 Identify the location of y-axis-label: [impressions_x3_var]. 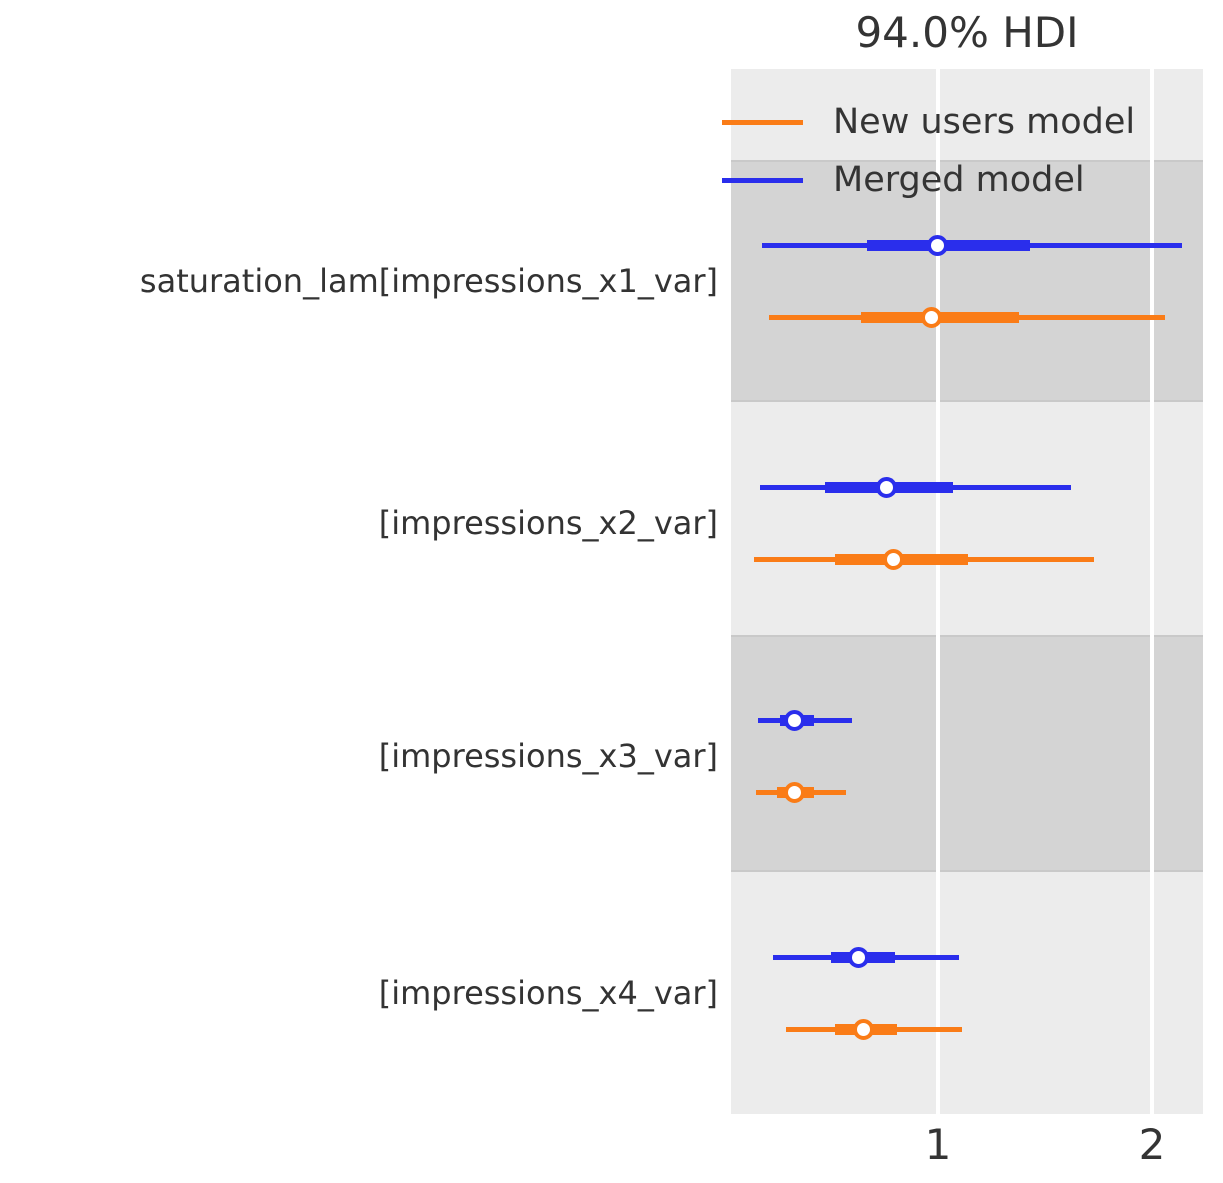
(548, 756).